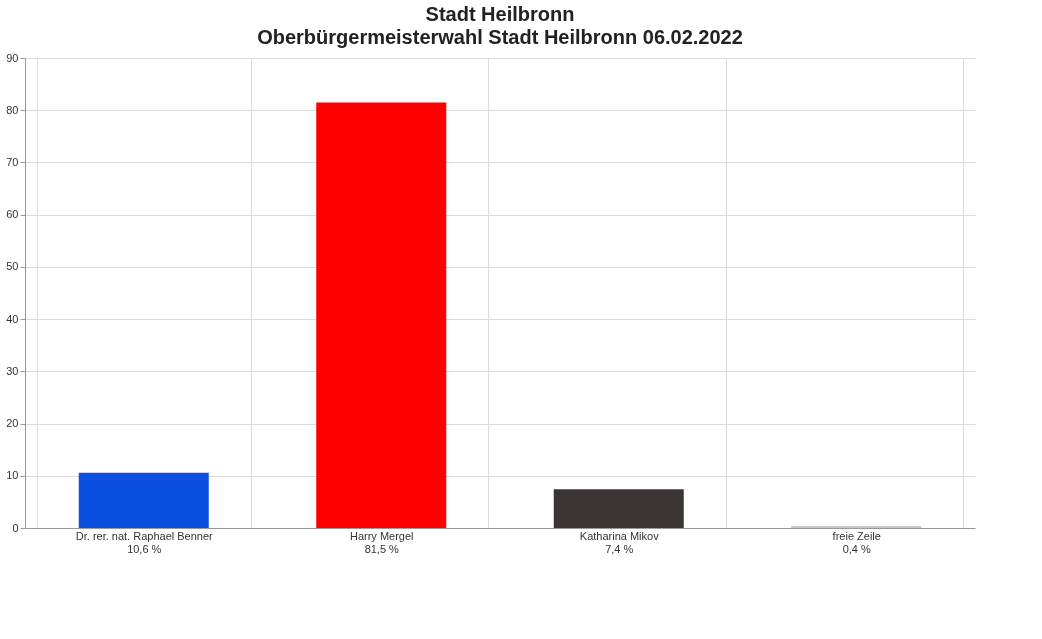 This screenshot has height=639, width=1042. Describe the element at coordinates (15, 527) in the screenshot. I see `y-tick-label: 0` at that location.